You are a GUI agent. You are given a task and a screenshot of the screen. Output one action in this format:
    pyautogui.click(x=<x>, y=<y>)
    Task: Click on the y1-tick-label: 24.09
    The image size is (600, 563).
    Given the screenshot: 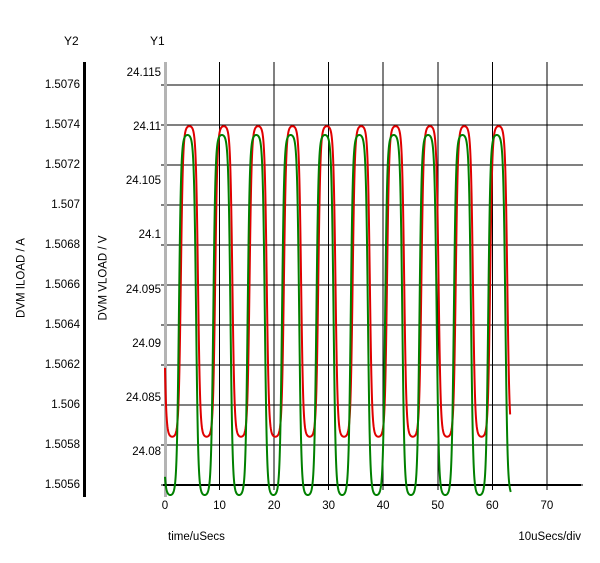 What is the action you would take?
    pyautogui.click(x=146, y=343)
    